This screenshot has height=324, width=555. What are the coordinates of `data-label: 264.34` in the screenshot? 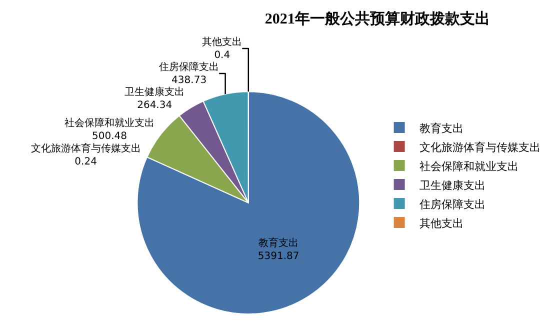 It's located at (154, 106).